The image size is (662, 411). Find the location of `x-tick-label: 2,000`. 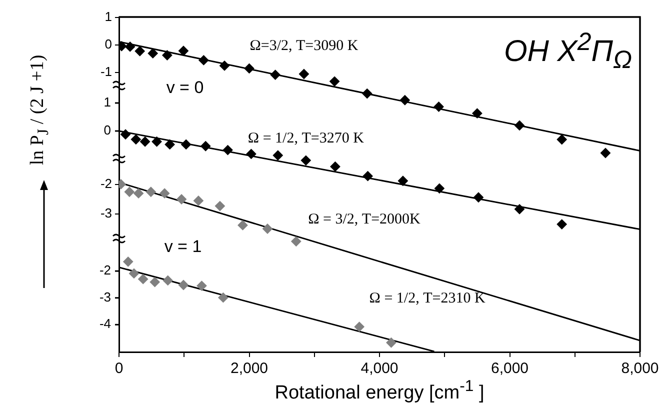

x-tick-label: 2,000 is located at coordinates (249, 369).